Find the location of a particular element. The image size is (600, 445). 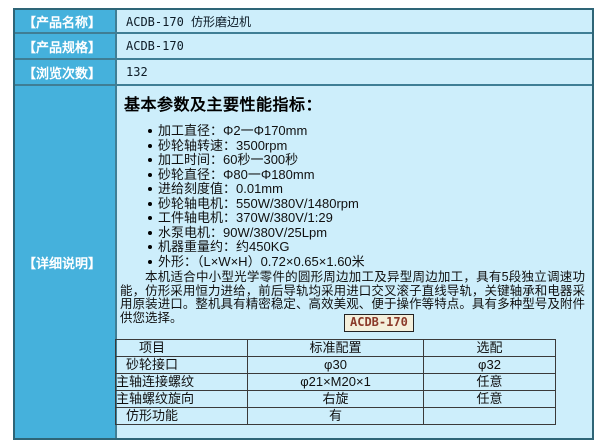

row-value-product-name: ACDB-170 仿形磨边机 is located at coordinates (354, 21).